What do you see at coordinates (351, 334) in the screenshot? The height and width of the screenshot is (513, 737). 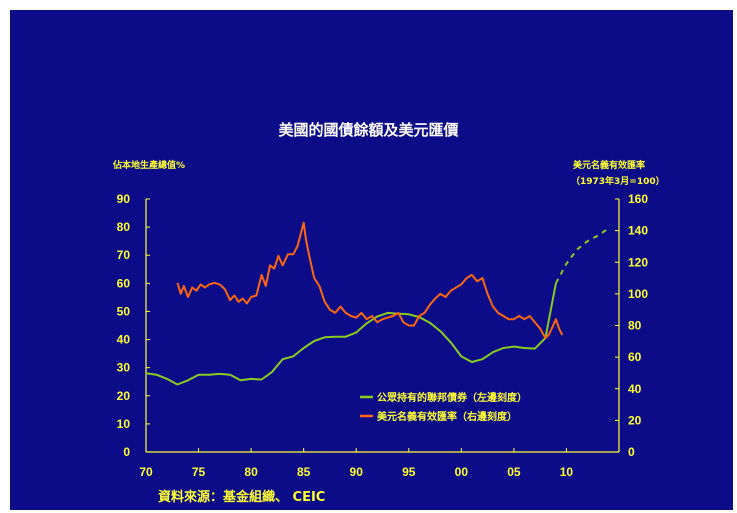 I see `federal-debt-line` at bounding box center [351, 334].